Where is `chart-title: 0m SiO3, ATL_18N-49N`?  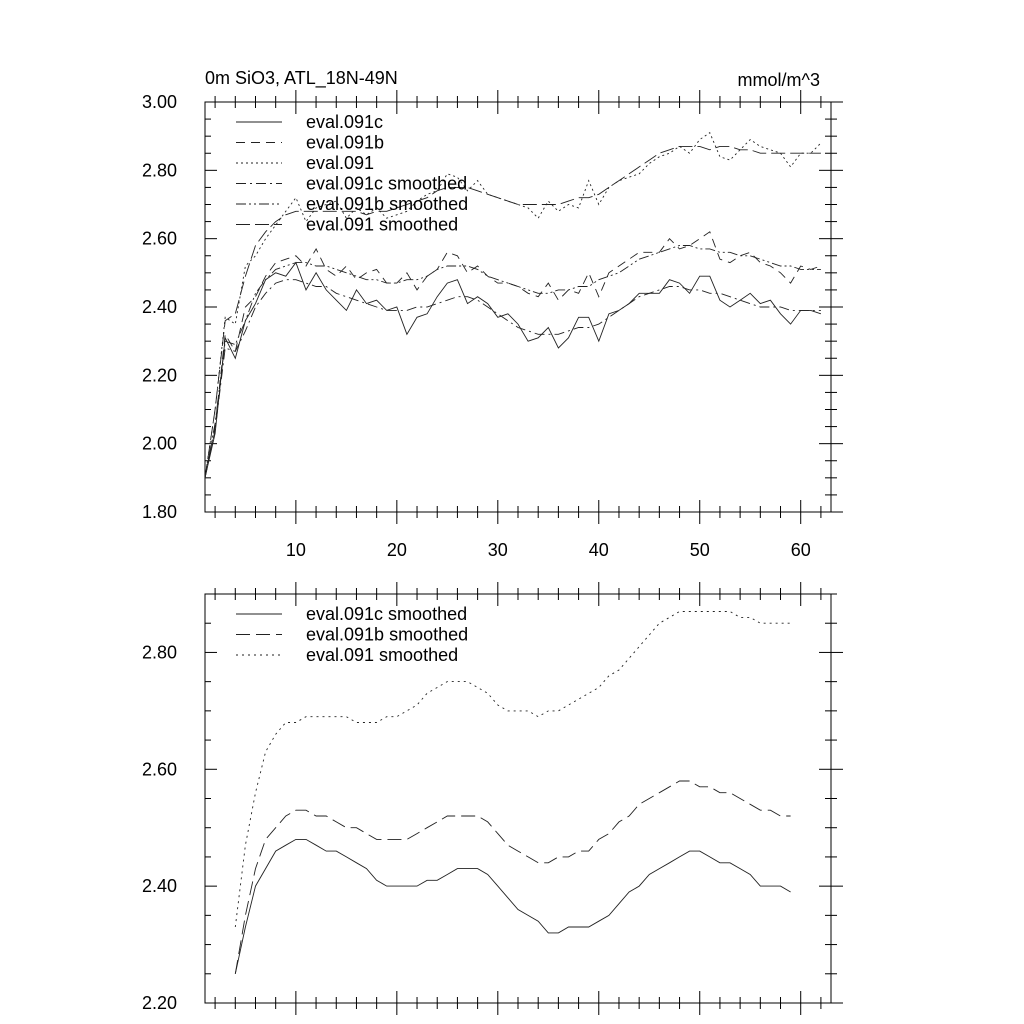
chart-title: 0m SiO3, ATL_18N-49N is located at coordinates (301, 78).